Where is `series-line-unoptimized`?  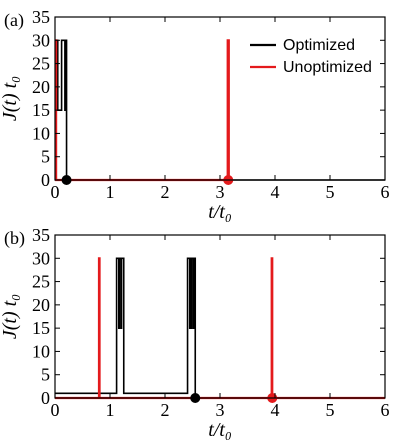 series-line-unoptimized is located at coordinates (142, 110).